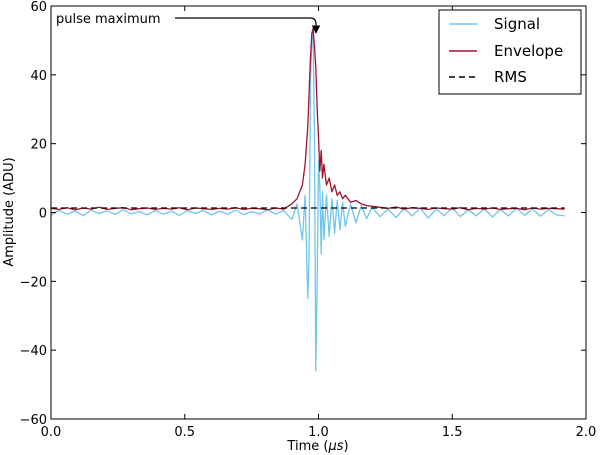 The image size is (600, 455). What do you see at coordinates (528, 51) in the screenshot?
I see `legend-label-envelope: Envelope` at bounding box center [528, 51].